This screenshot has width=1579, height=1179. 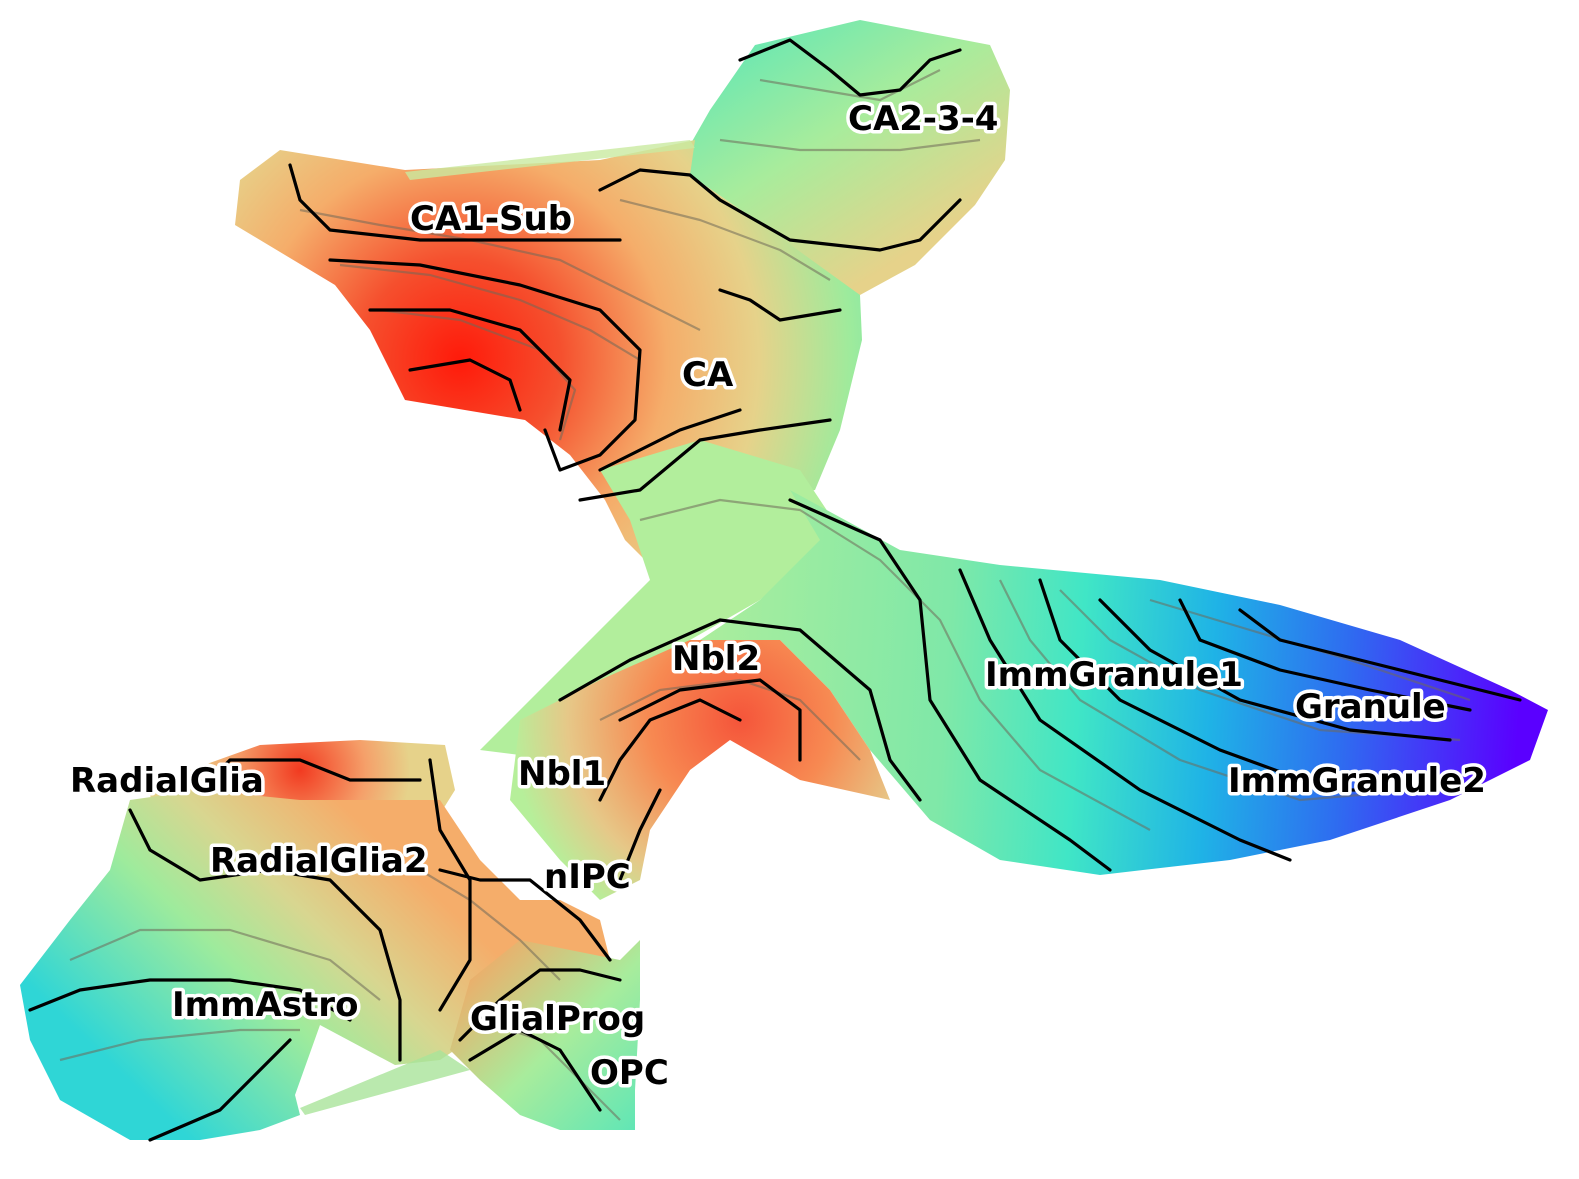 What do you see at coordinates (923, 119) in the screenshot?
I see `label-ca2-3-4: CA2-3-4` at bounding box center [923, 119].